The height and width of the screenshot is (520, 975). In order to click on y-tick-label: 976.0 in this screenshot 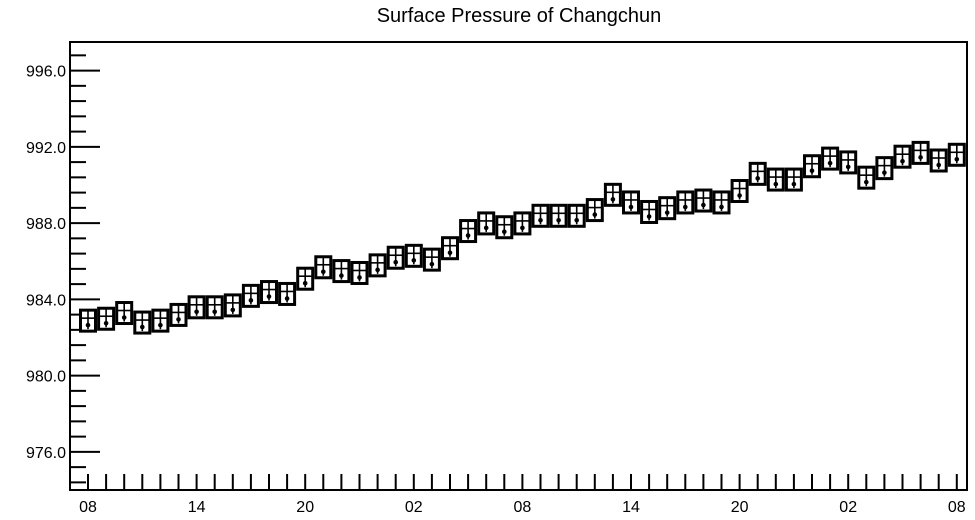, I will do `click(46, 453)`.